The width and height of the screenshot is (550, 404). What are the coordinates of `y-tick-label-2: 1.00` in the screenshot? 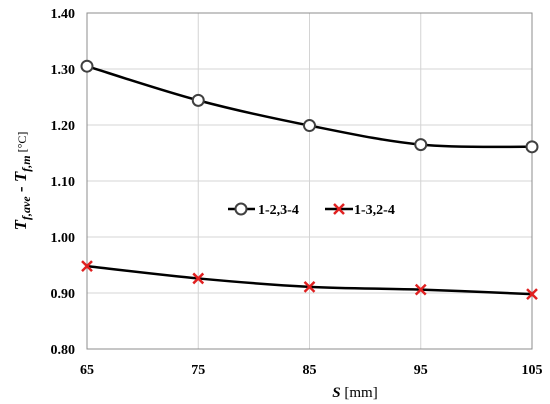 It's located at (63, 238).